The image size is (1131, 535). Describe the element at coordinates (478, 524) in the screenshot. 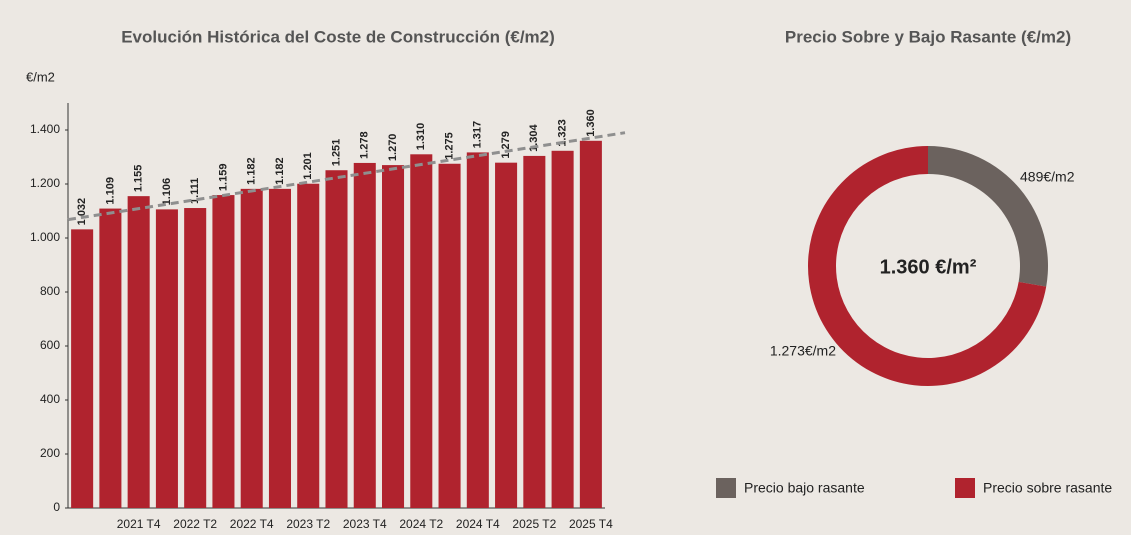

I see `x-tick-label: 2024 T4` at that location.